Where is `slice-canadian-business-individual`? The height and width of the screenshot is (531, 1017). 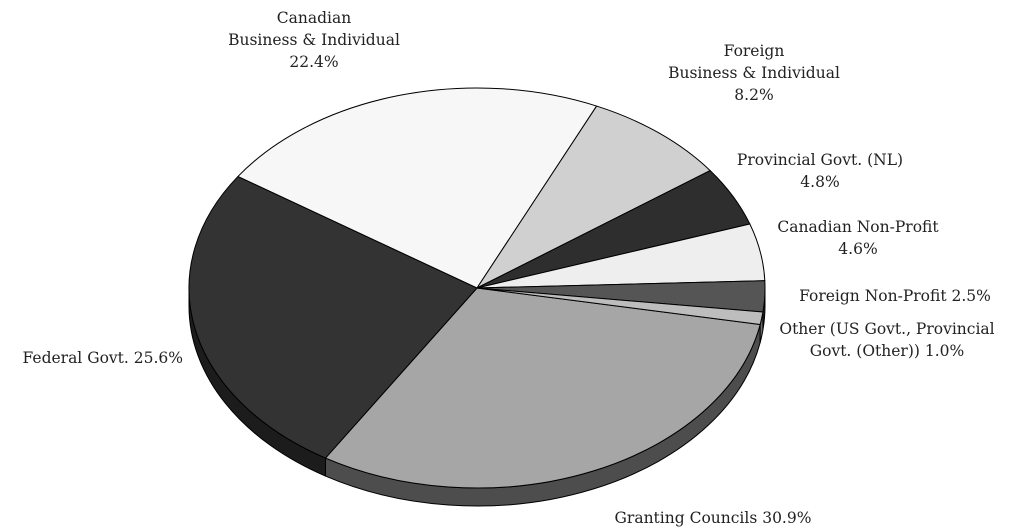
slice-canadian-business-individual is located at coordinates (417, 188).